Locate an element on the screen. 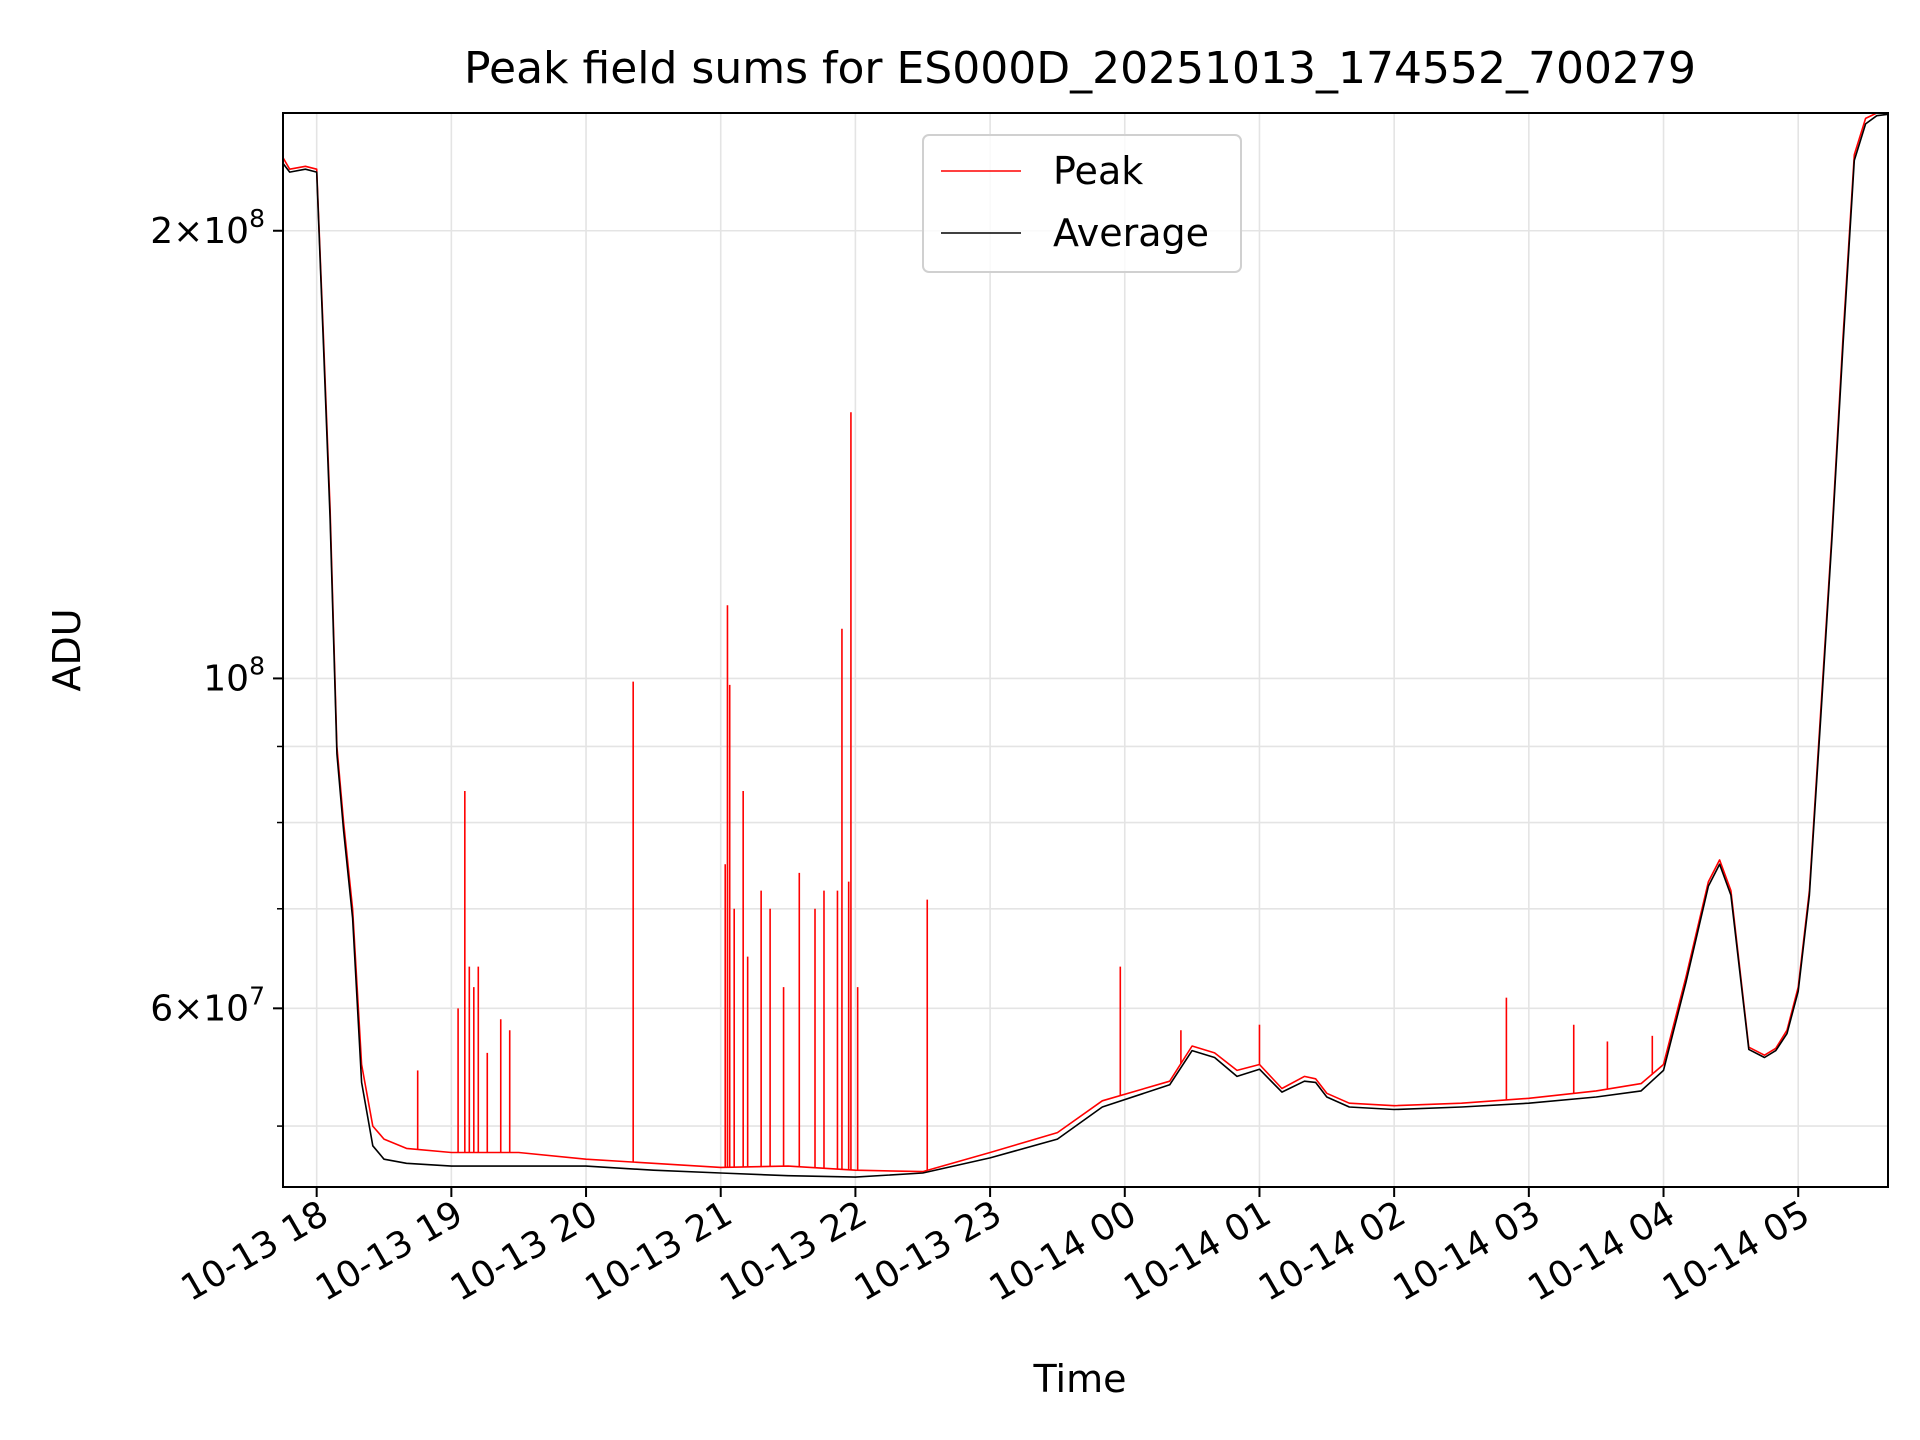 The height and width of the screenshot is (1440, 1920). y-tick-label: 108 is located at coordinates (234, 675).